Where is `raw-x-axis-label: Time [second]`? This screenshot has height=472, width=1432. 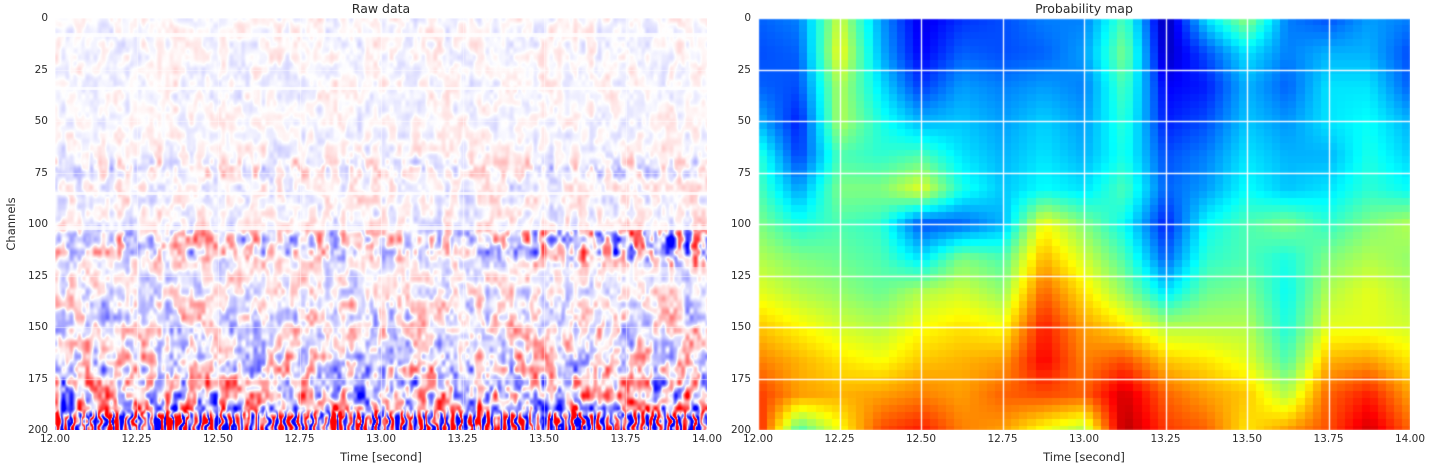 raw-x-axis-label: Time [second] is located at coordinates (381, 457).